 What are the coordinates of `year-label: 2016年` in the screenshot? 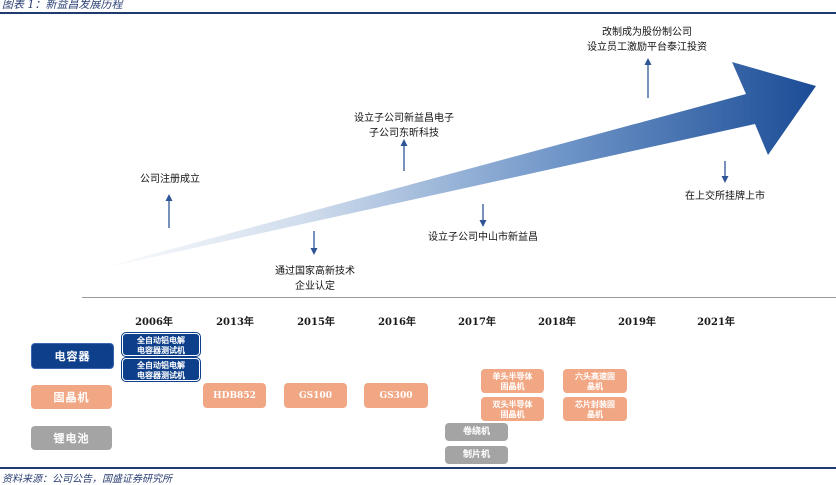 It's located at (397, 322).